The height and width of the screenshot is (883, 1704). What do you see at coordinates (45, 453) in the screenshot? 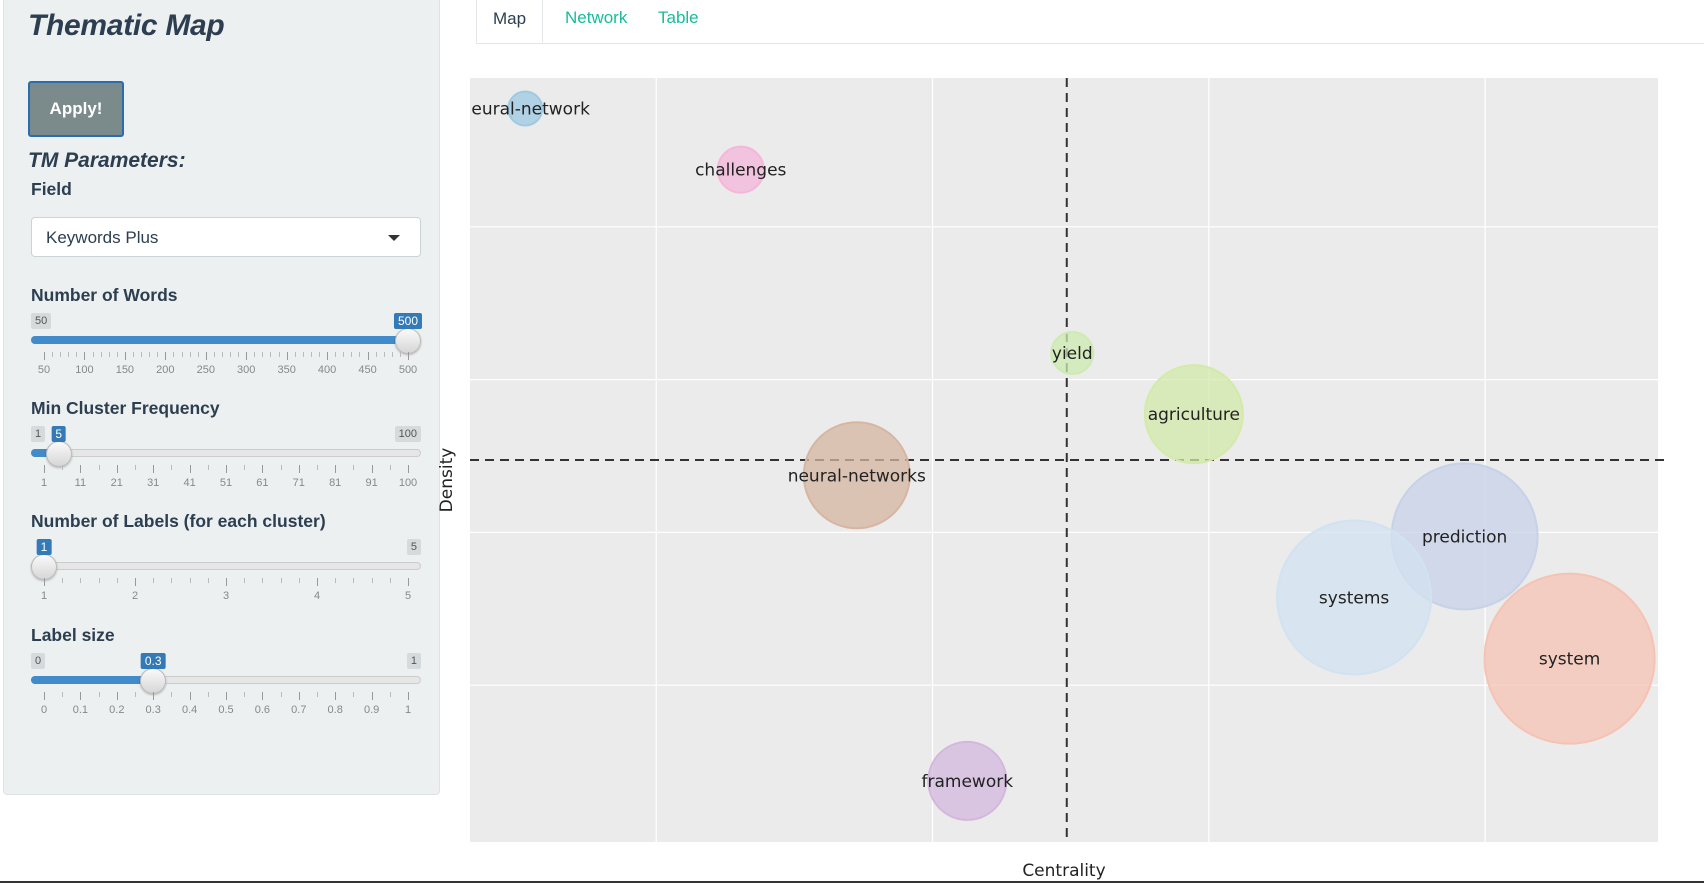
I see `slider-fill` at bounding box center [45, 453].